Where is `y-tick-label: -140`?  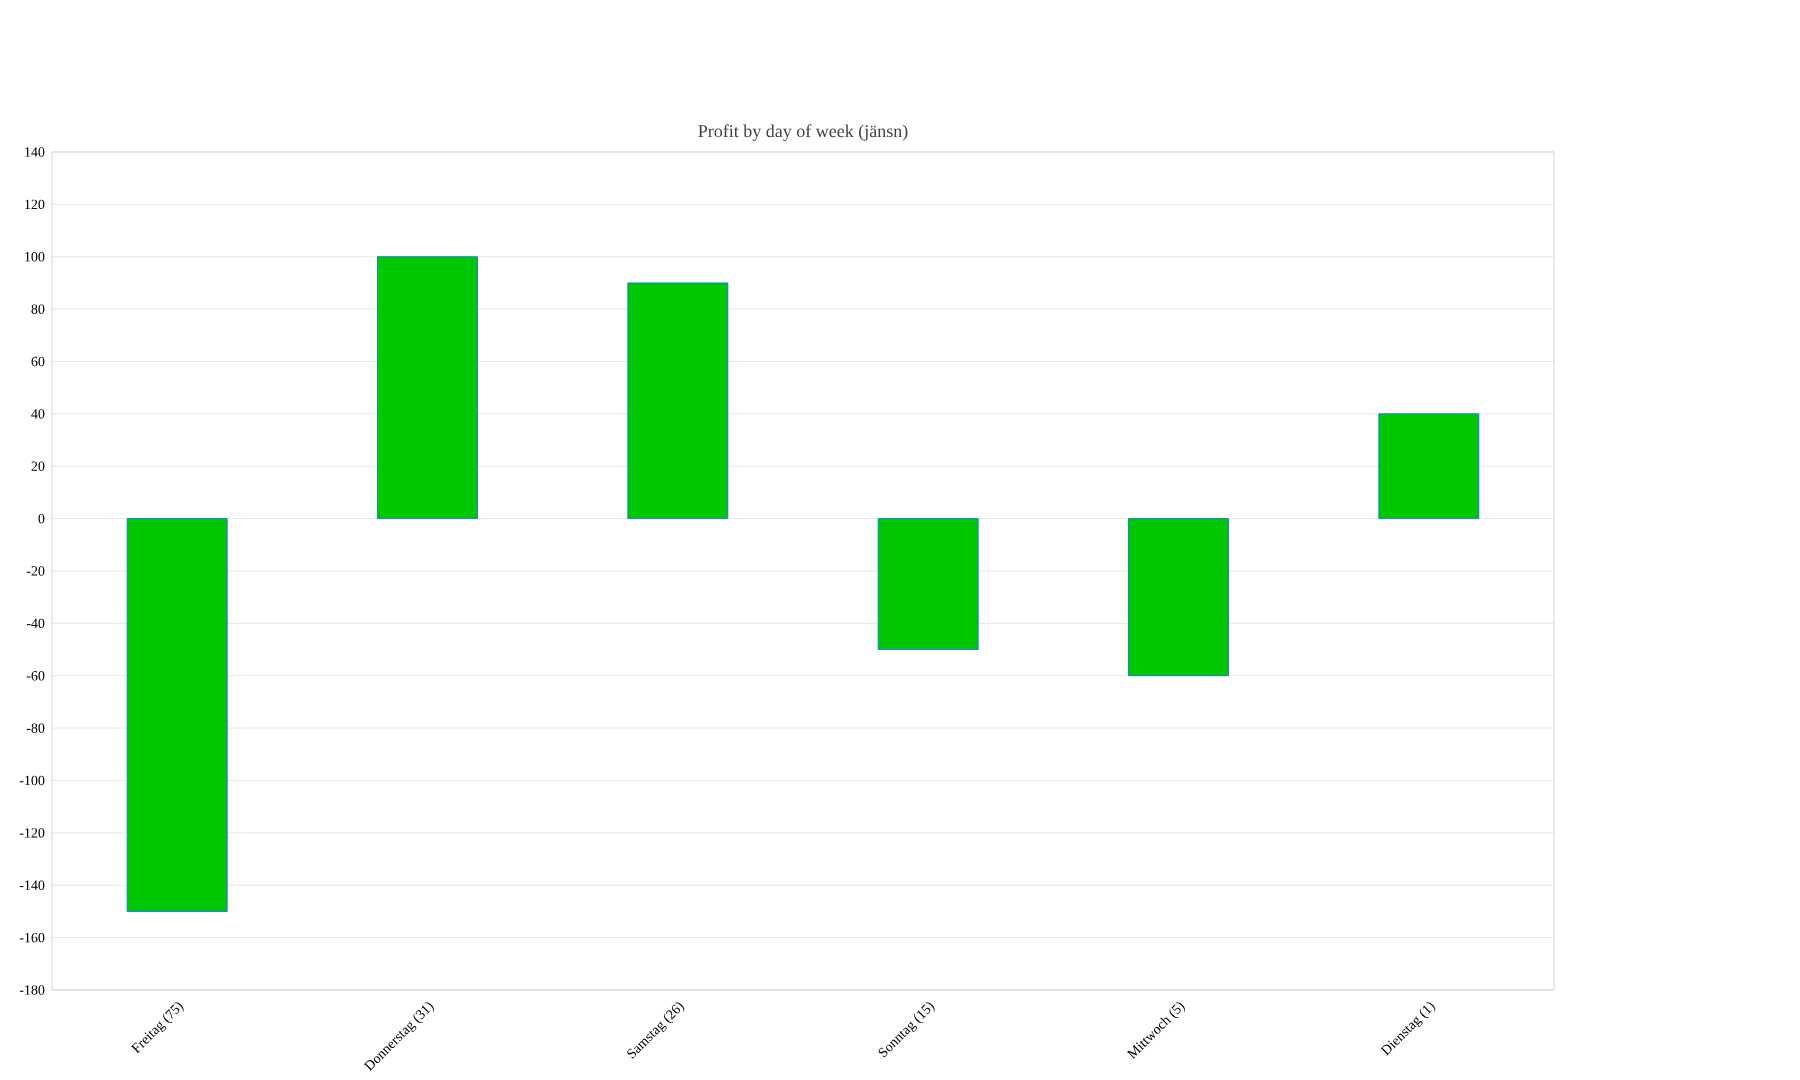 y-tick-label: -140 is located at coordinates (32, 885).